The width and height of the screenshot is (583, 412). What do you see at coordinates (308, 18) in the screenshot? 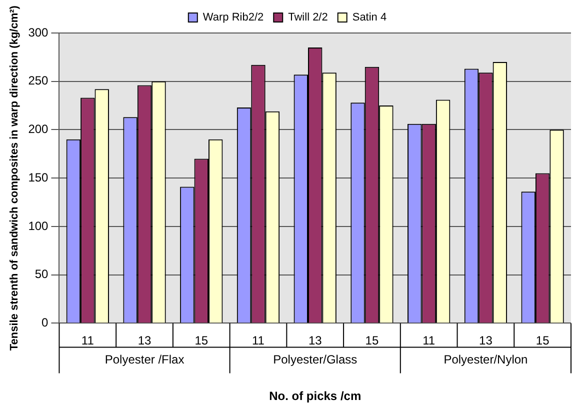
I see `legend-label: Twill 2/2` at bounding box center [308, 18].